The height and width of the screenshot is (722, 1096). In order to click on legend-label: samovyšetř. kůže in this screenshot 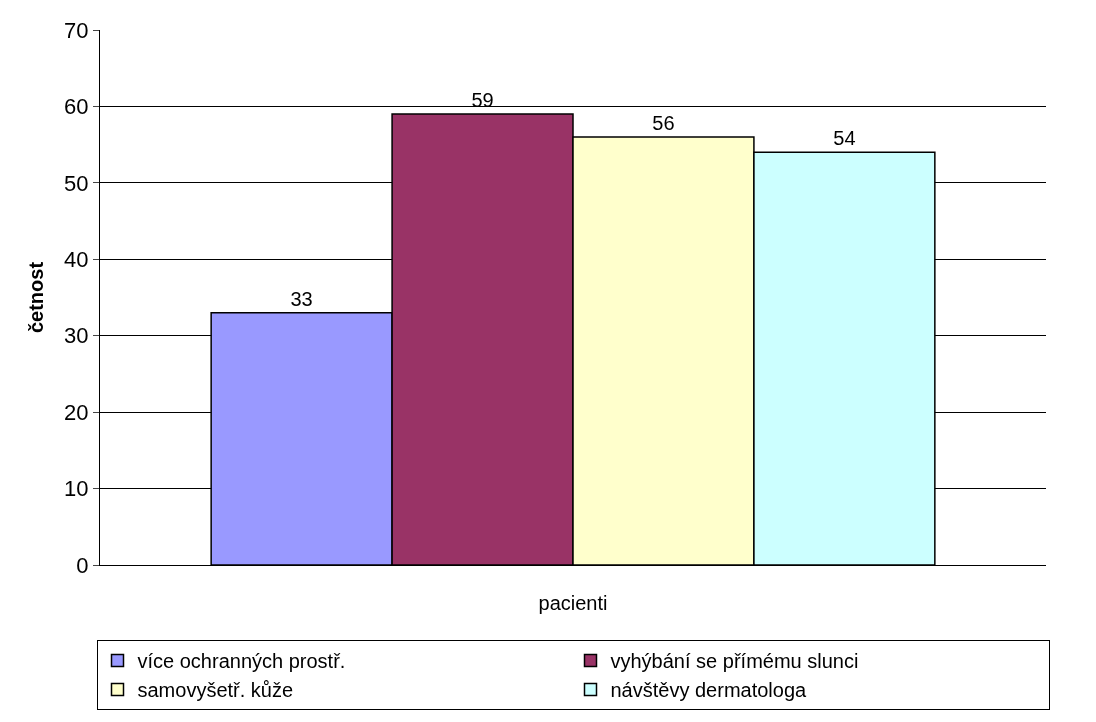, I will do `click(215, 690)`.